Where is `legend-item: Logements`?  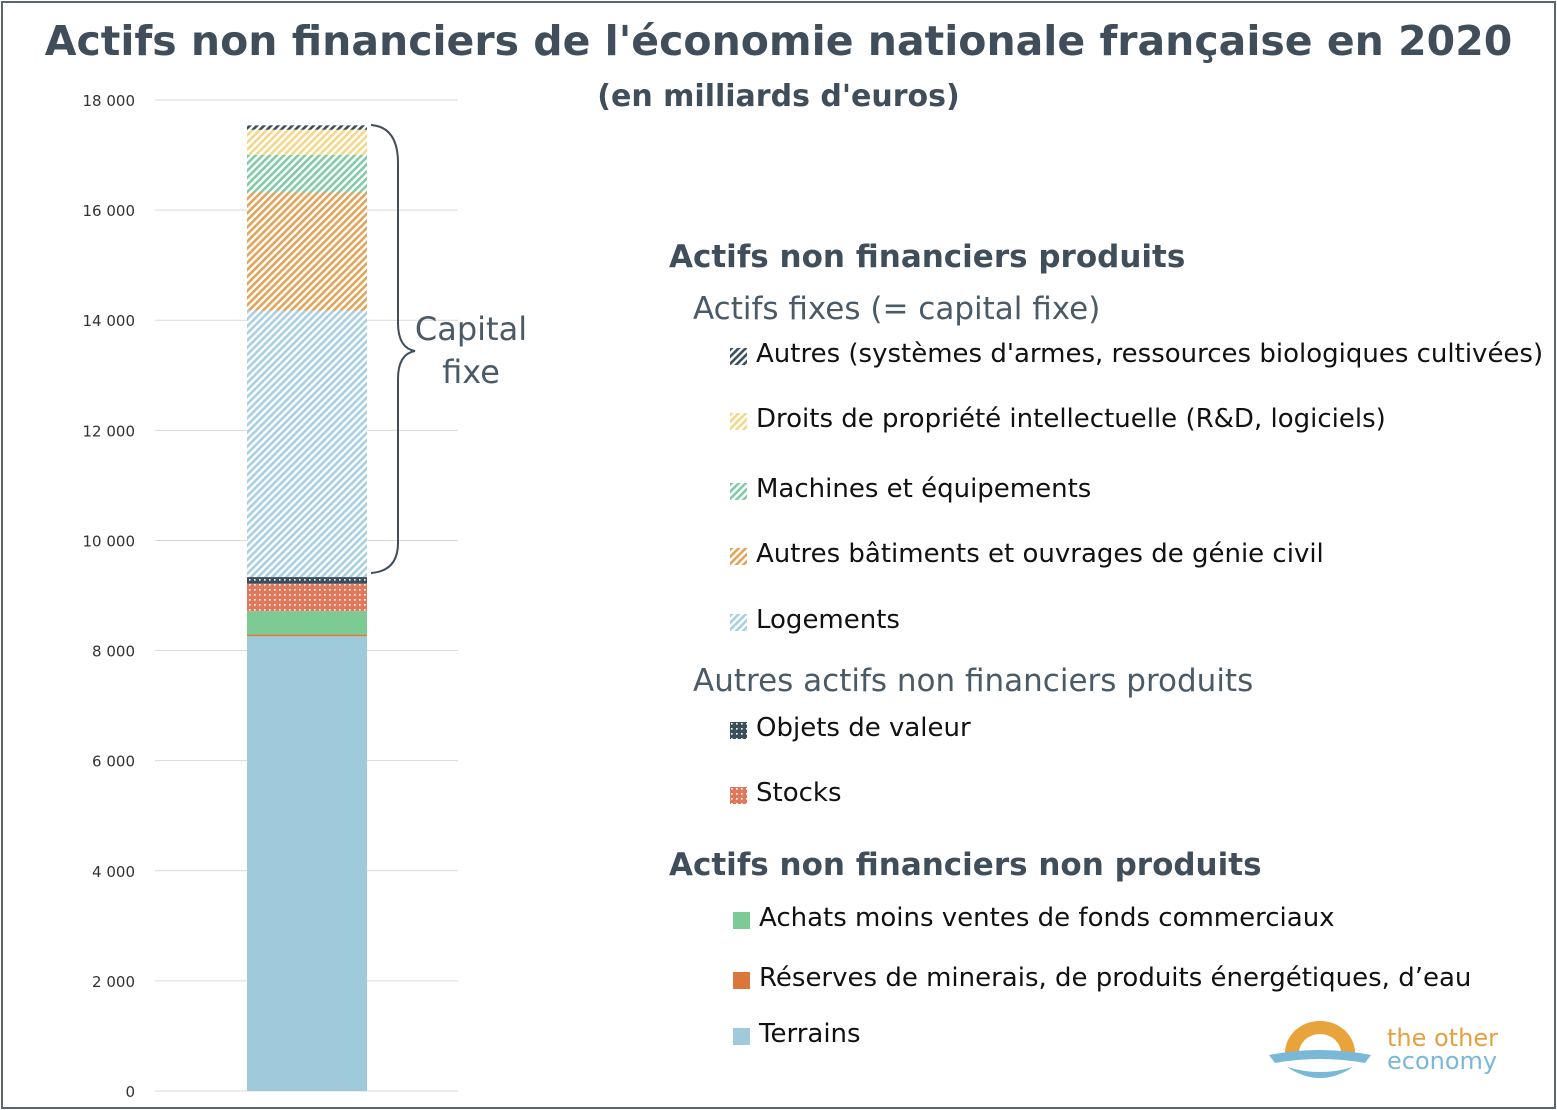 legend-item: Logements is located at coordinates (815, 620).